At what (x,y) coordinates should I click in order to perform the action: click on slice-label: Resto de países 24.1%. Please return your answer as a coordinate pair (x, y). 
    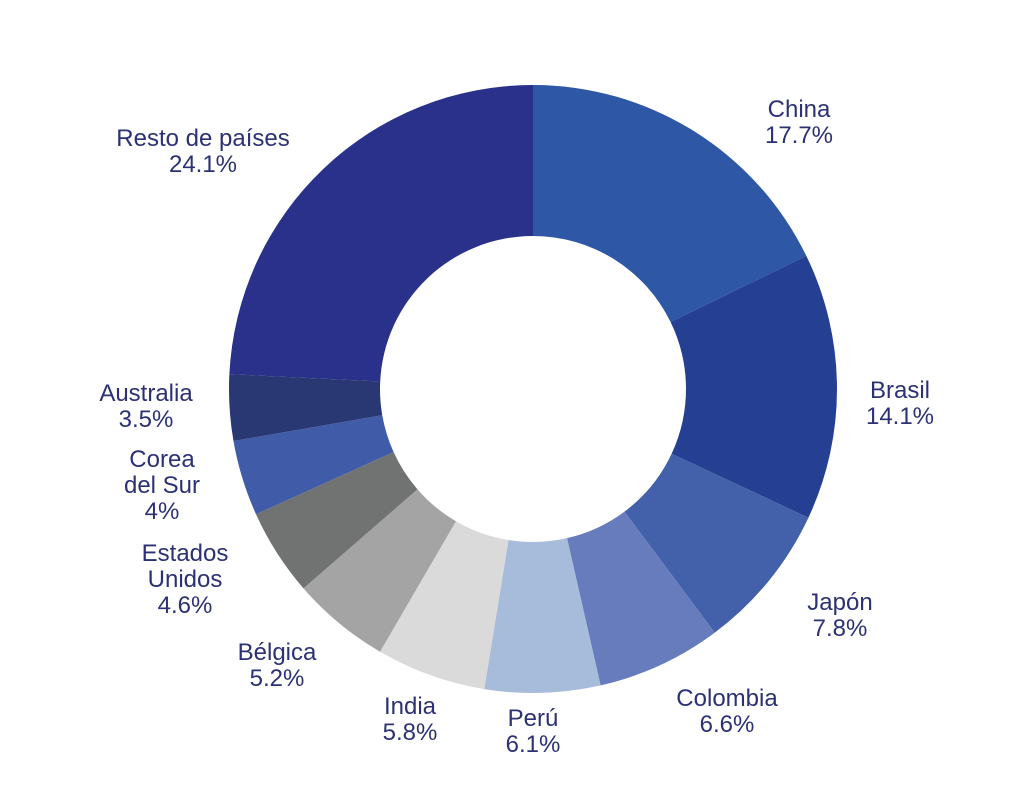
    Looking at the image, I should click on (202, 152).